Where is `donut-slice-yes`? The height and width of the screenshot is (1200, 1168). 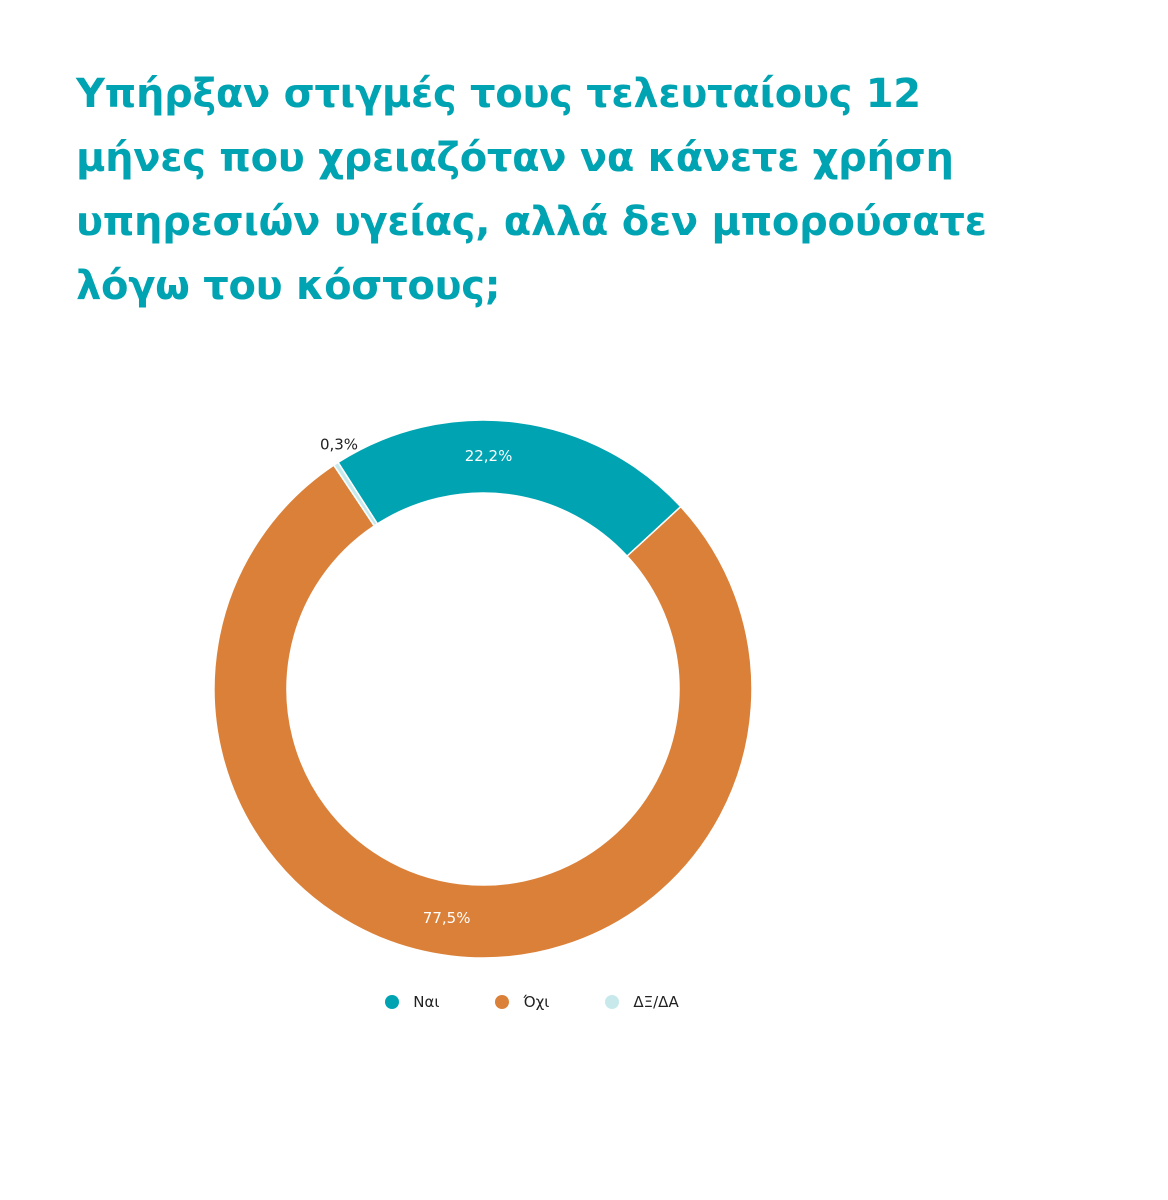
donut-slice-yes is located at coordinates (509, 488).